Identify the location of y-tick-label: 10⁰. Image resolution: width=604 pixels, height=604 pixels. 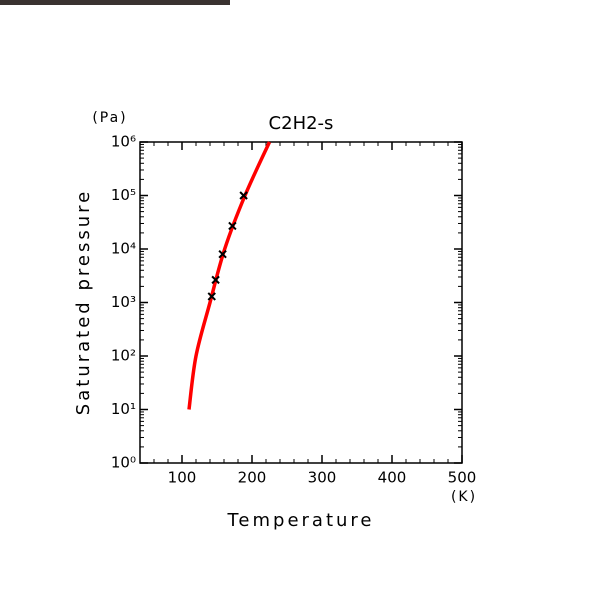
(123, 463).